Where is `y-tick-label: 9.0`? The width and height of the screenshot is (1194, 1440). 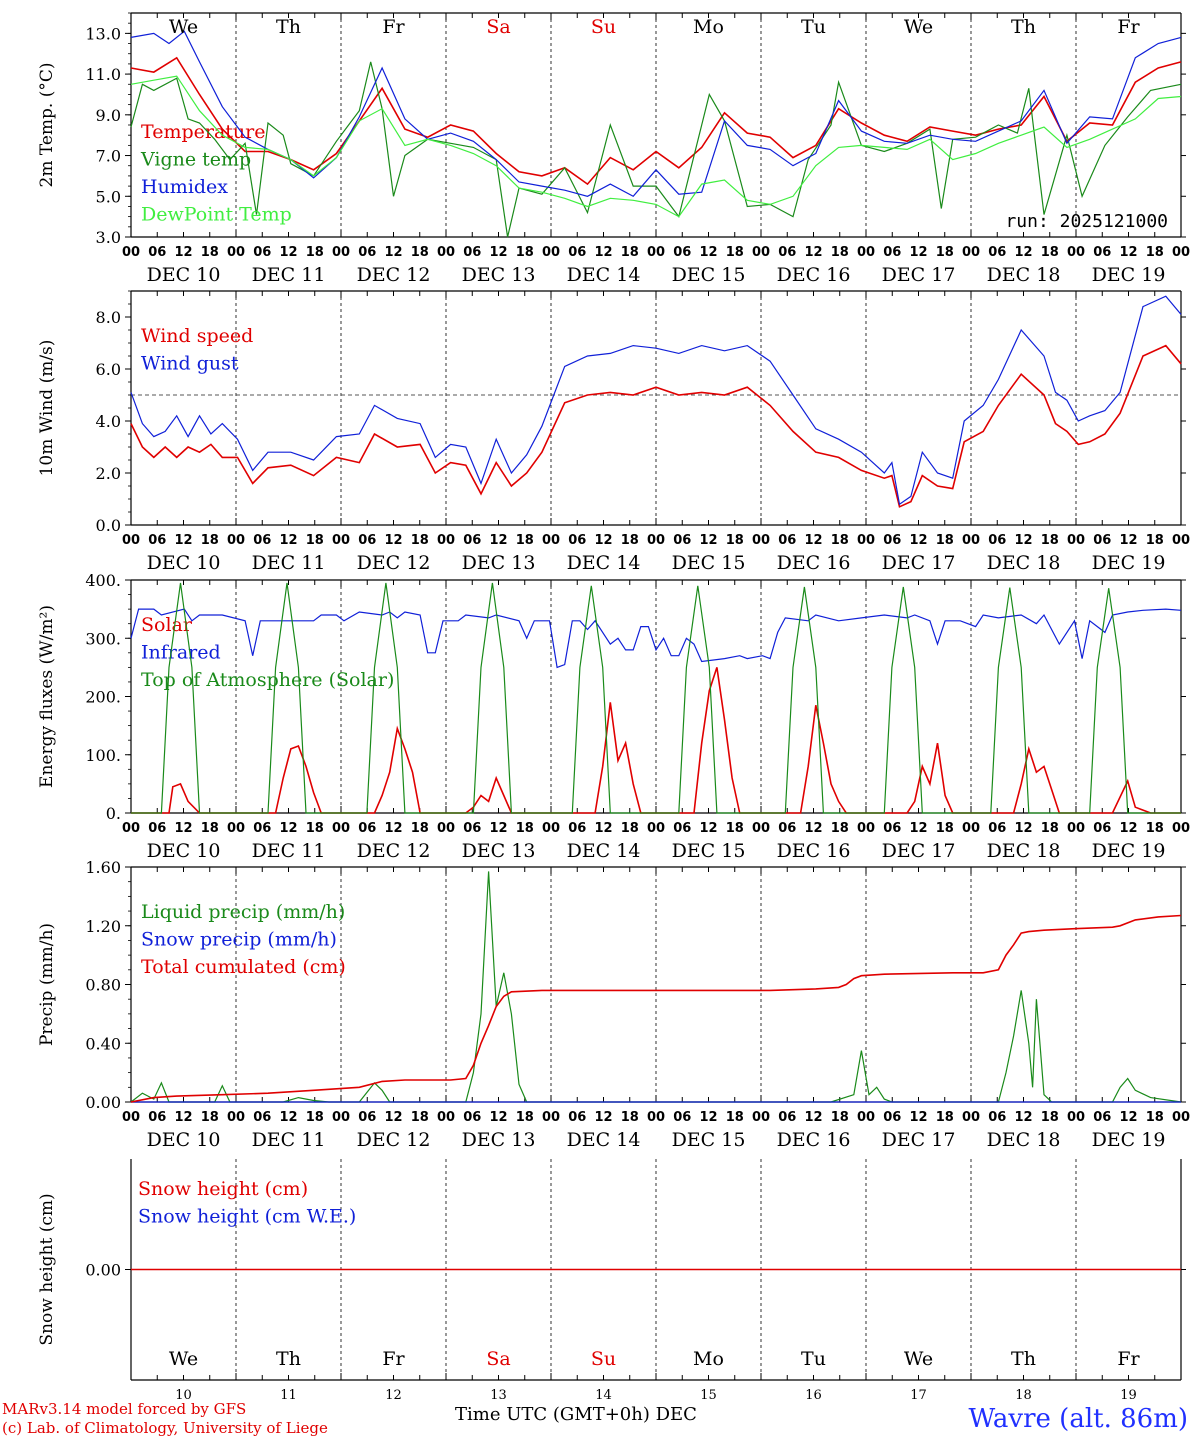
y-tick-label: 9.0 is located at coordinates (108, 115).